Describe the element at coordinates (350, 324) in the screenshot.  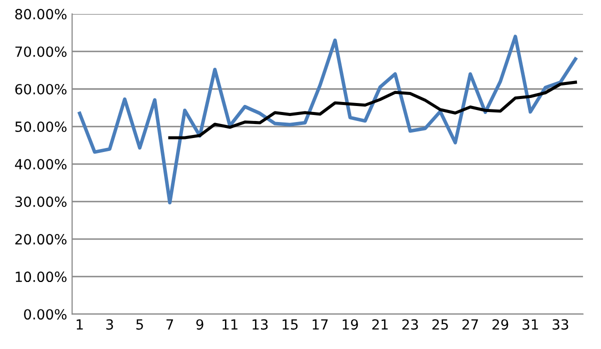
I see `x-tick-label: 19` at that location.